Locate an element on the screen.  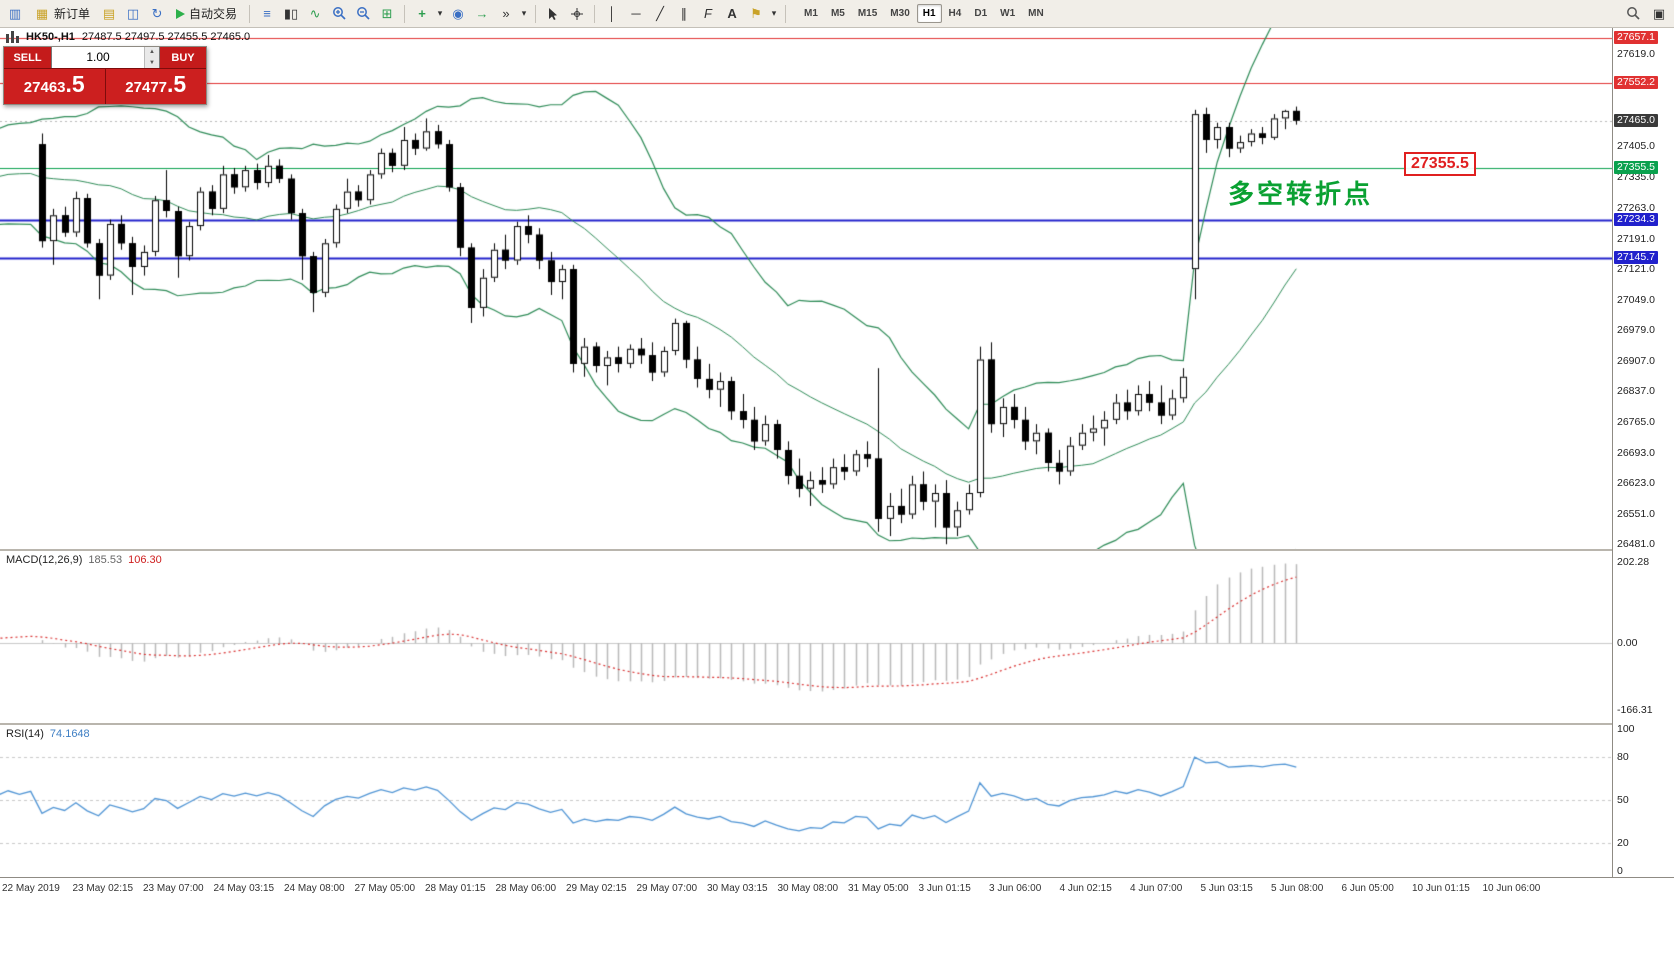
time-label: 28 May 06:00 is located at coordinates (526, 888).